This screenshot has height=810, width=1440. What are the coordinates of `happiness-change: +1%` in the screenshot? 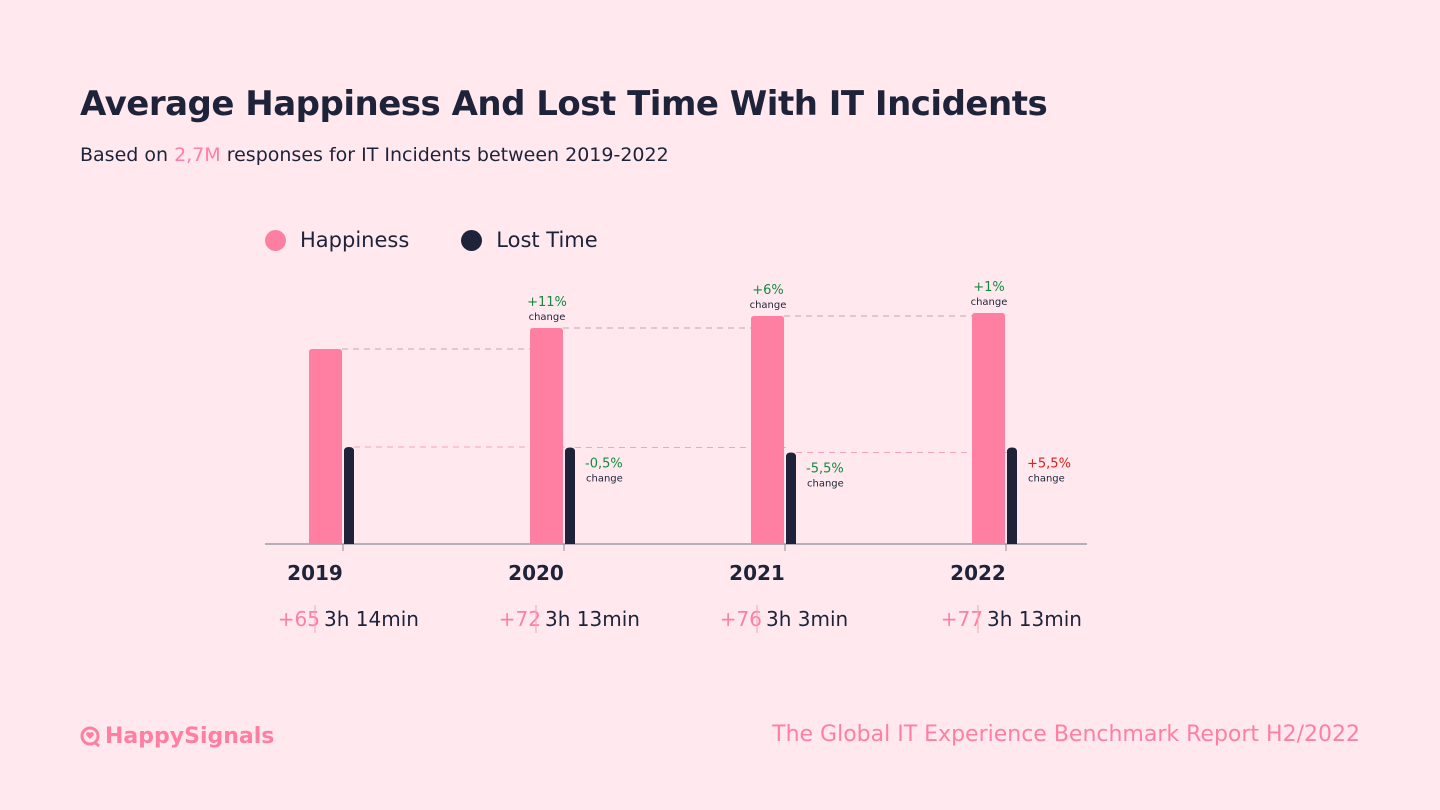 It's located at (989, 287).